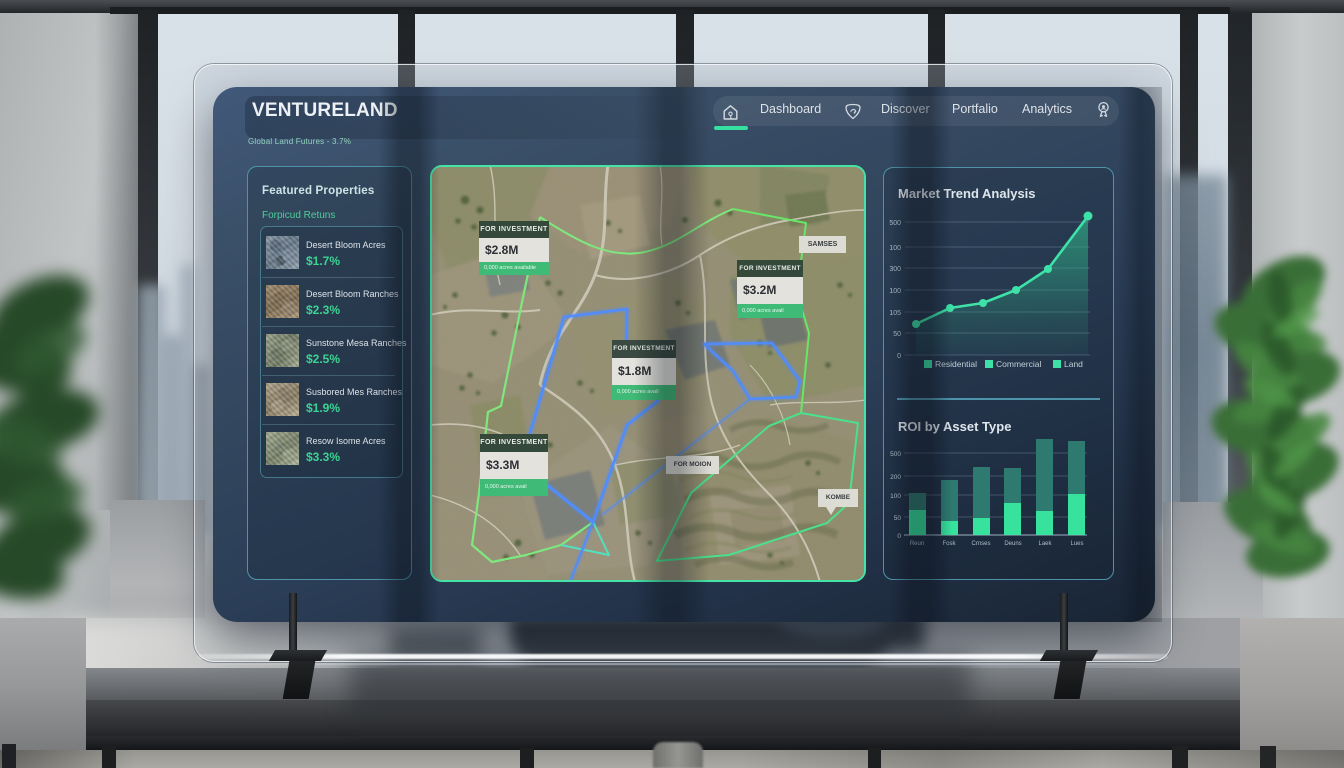 This screenshot has width=1344, height=768. Describe the element at coordinates (917, 544) in the screenshot. I see `svg-text: Reun` at that location.